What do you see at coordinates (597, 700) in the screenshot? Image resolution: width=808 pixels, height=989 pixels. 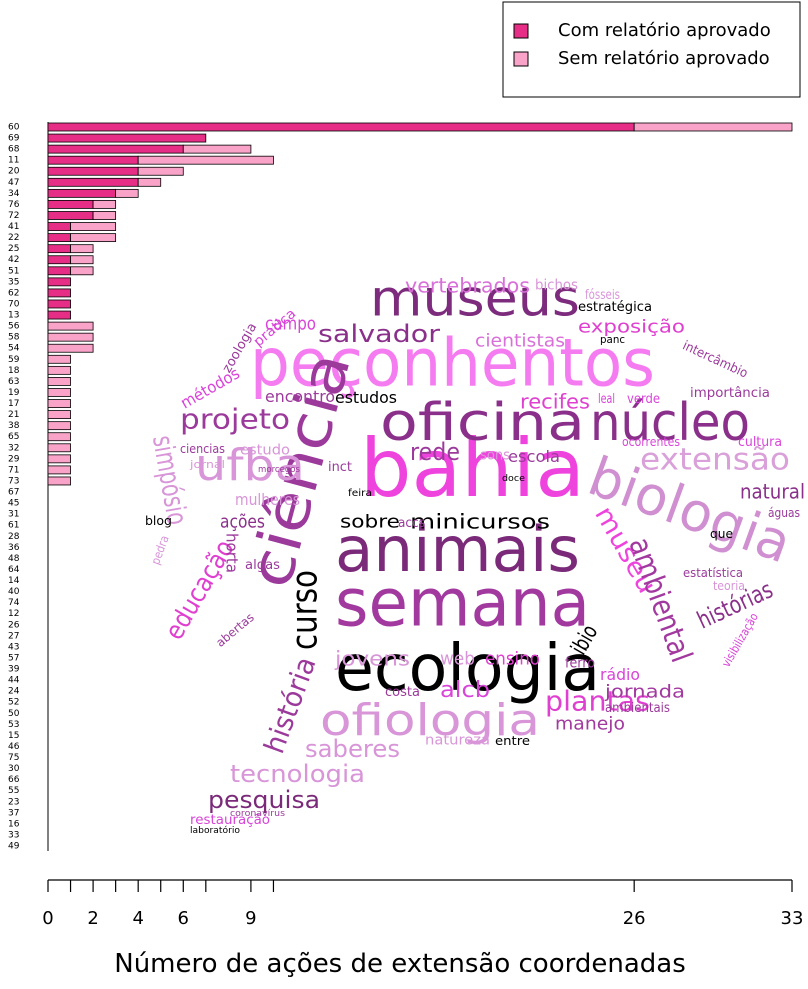 I see `word: plantas` at bounding box center [597, 700].